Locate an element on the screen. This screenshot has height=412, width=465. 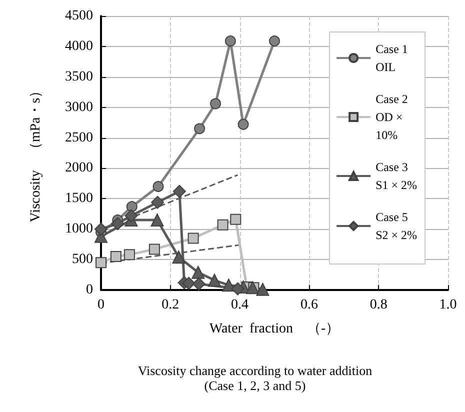
y-tick-label: 4000 is located at coordinates (79, 46).